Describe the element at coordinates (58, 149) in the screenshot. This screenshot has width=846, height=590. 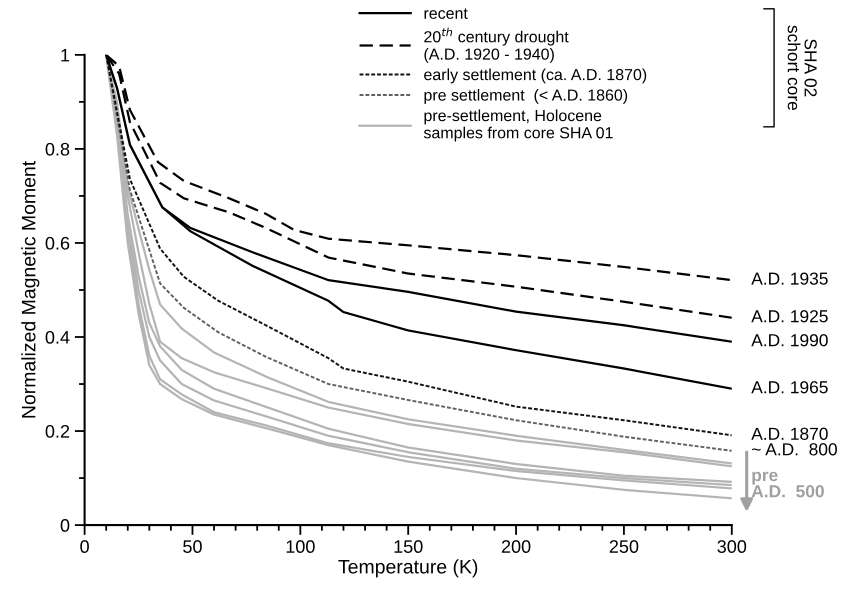
I see `y-tick-label: 0.8` at that location.